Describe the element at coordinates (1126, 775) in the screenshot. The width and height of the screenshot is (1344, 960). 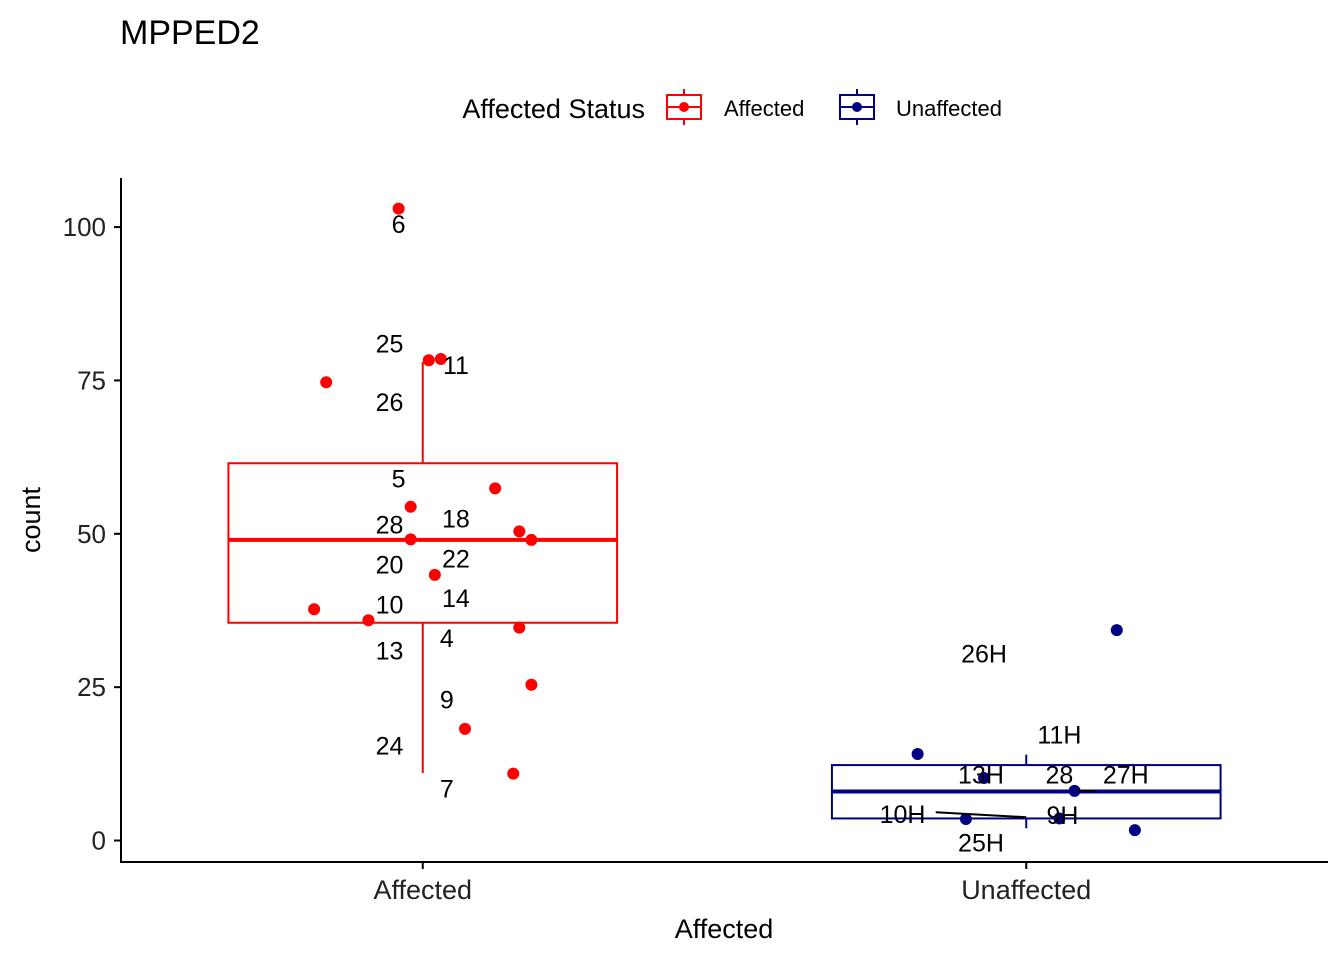
I see `point-label: 27H` at that location.